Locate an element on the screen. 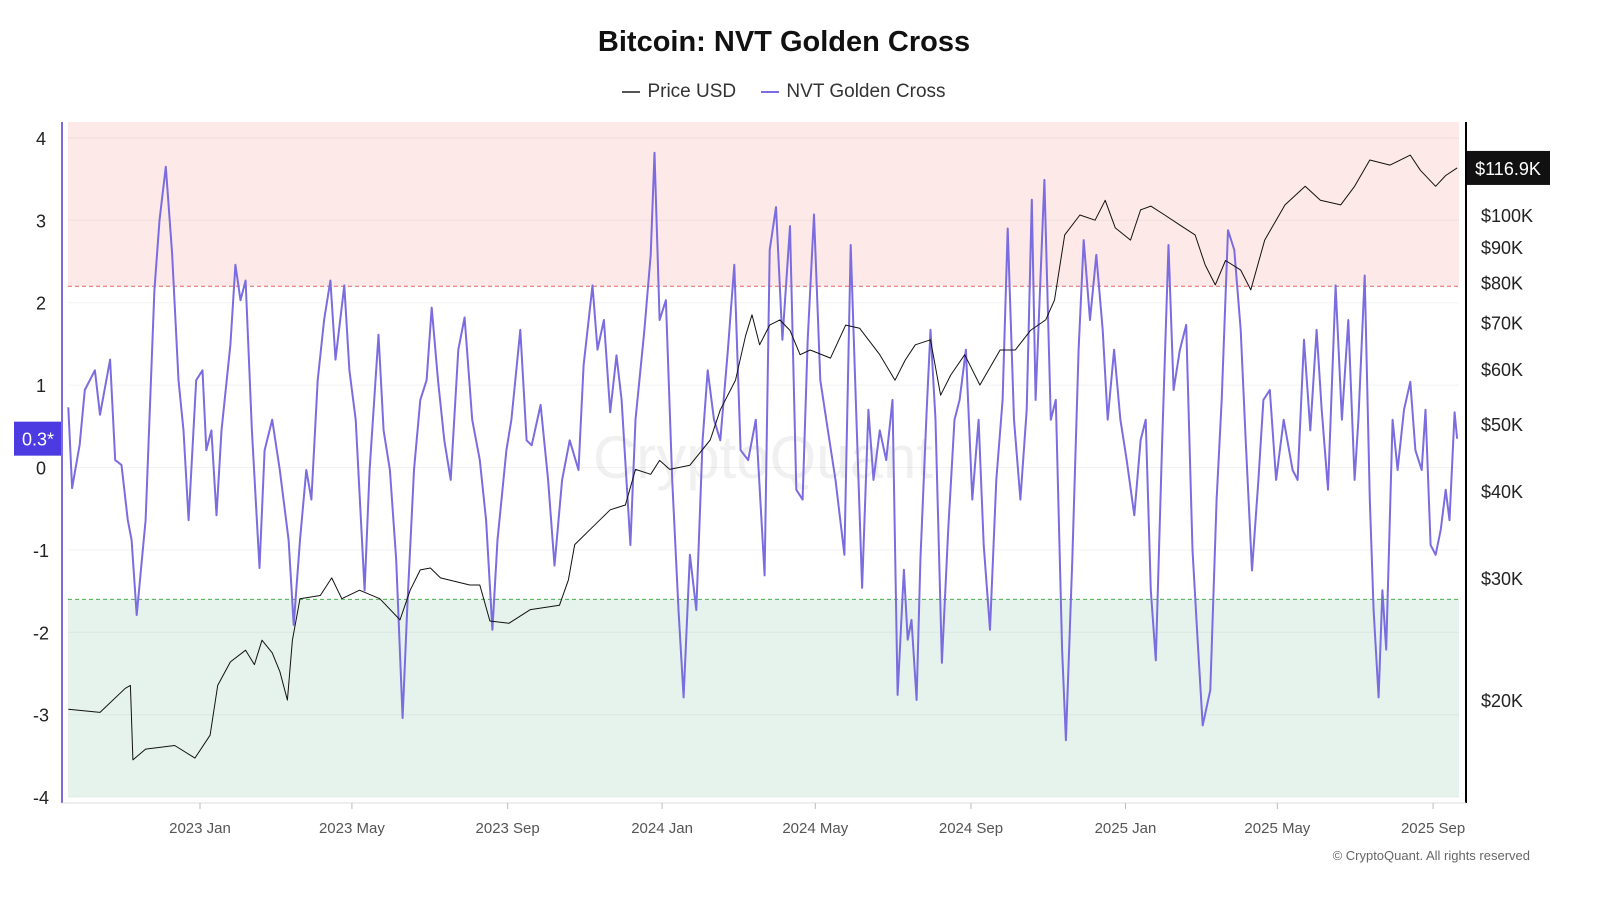  price-current-value-label: $116.9K is located at coordinates (1508, 169).